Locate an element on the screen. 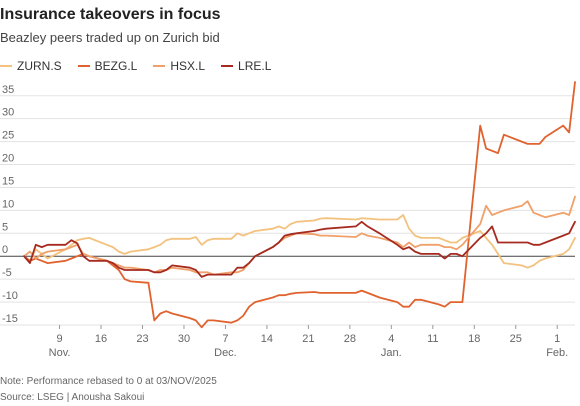  x-tick-label: 30 is located at coordinates (184, 339).